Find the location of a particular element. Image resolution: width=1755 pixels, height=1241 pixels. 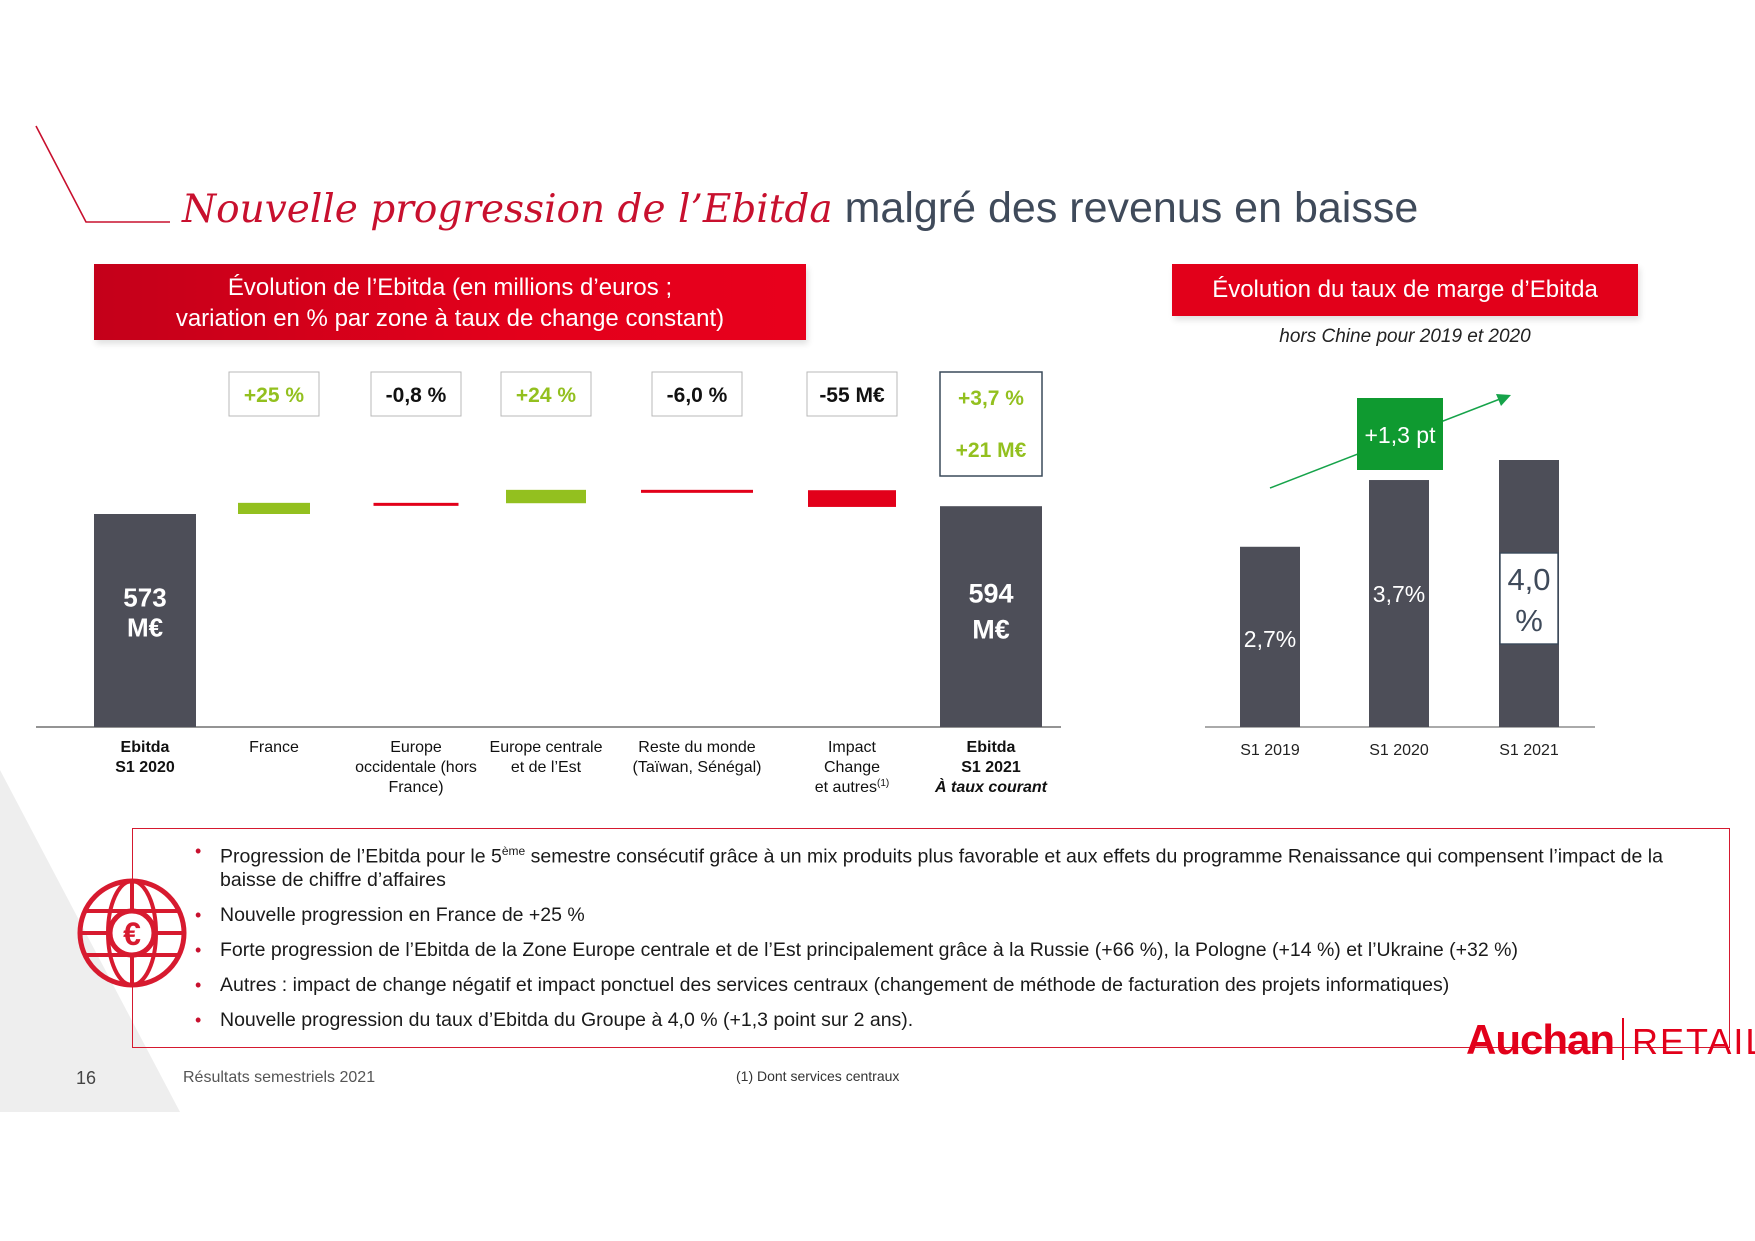

end-growth-label: +3,7 % is located at coordinates (991, 398).